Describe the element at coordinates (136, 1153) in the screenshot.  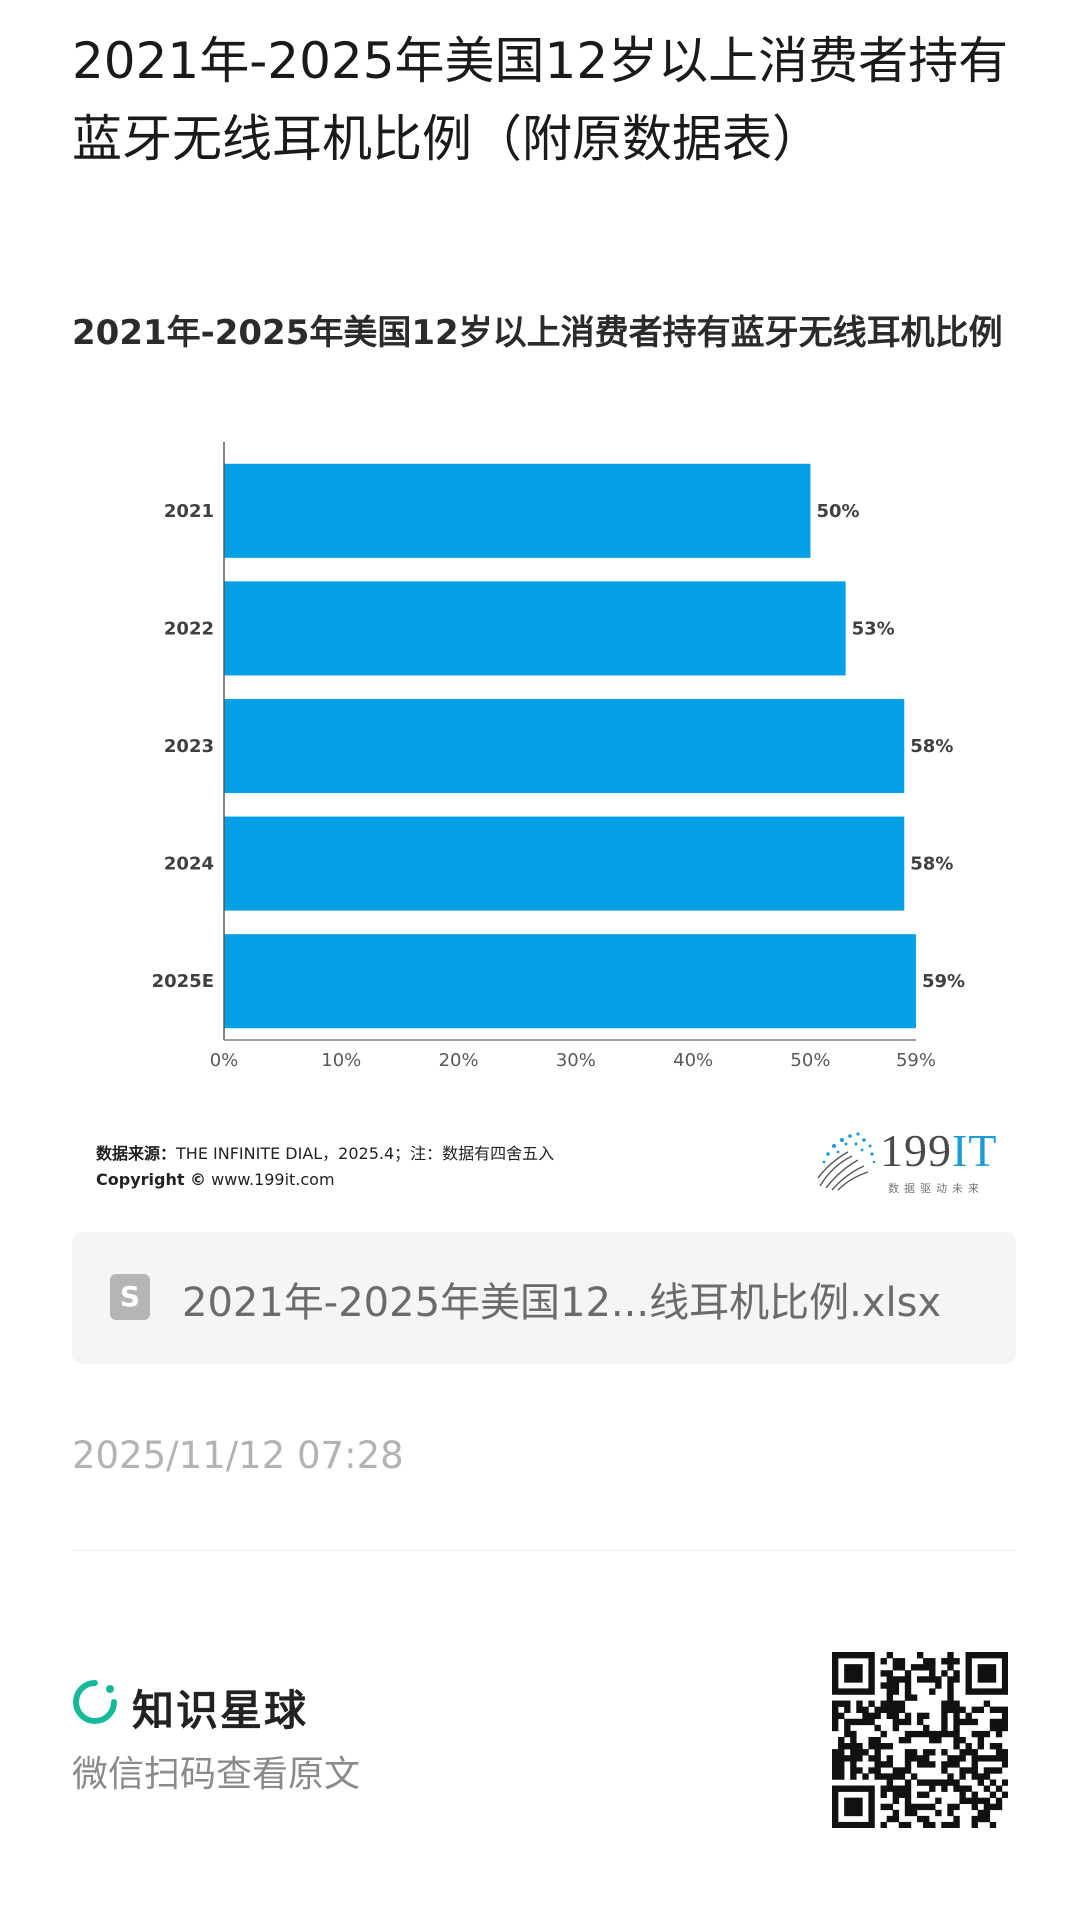
I see `source-label: 数据来源：` at that location.